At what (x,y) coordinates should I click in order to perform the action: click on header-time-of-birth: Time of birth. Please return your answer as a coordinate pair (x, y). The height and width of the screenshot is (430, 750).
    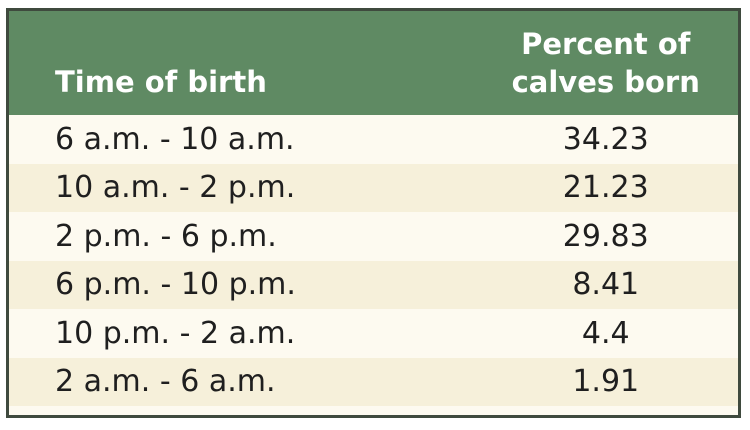
    Looking at the image, I should click on (161, 82).